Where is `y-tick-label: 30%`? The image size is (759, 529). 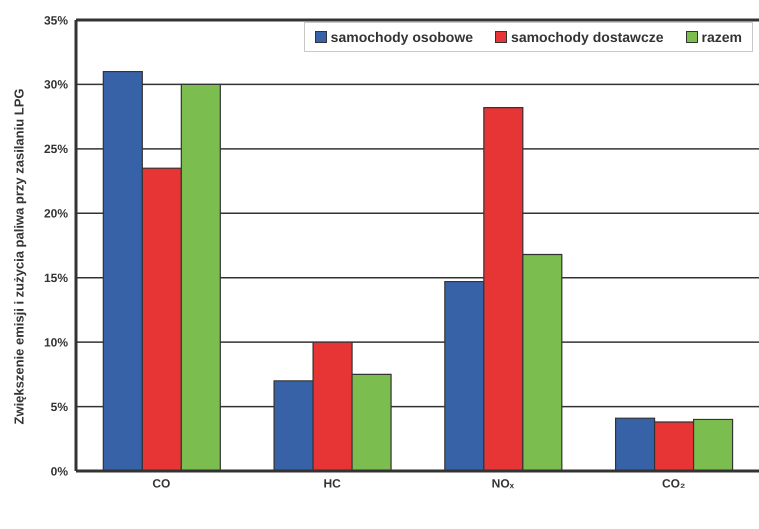
y-tick-label: 30% is located at coordinates (56, 85).